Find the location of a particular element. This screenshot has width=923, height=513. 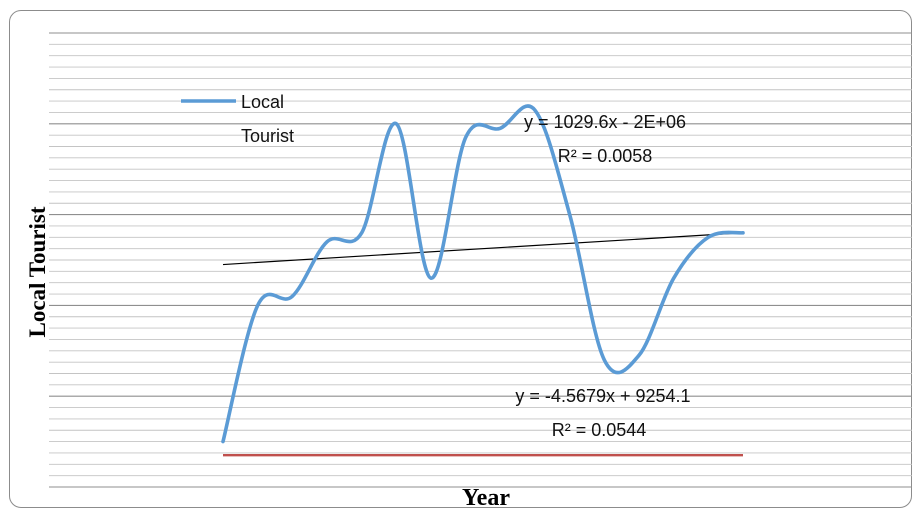

legend-label-local-tourist: Local is located at coordinates (262, 102).